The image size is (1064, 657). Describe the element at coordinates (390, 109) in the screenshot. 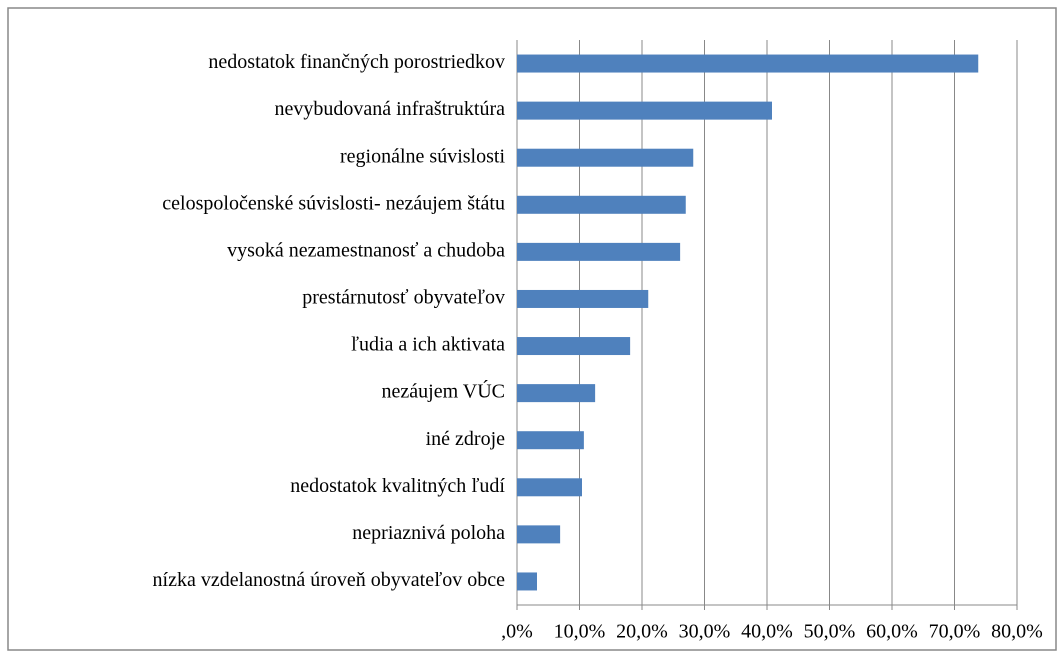

I see `y-tick-label: nevybudovaná infraštruktúra` at that location.